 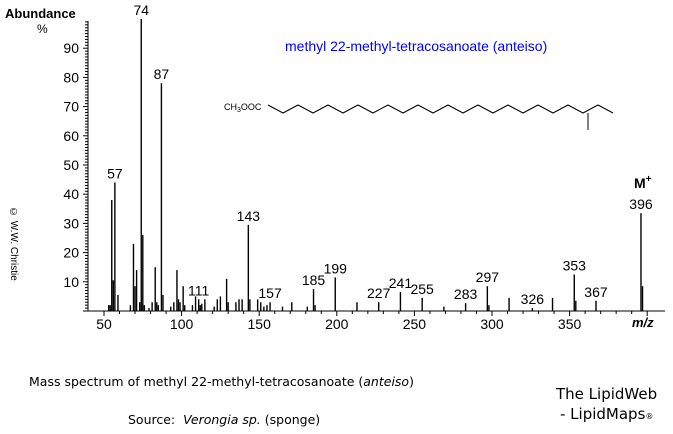 I want to click on y-tick-label: 10, so click(x=71, y=282).